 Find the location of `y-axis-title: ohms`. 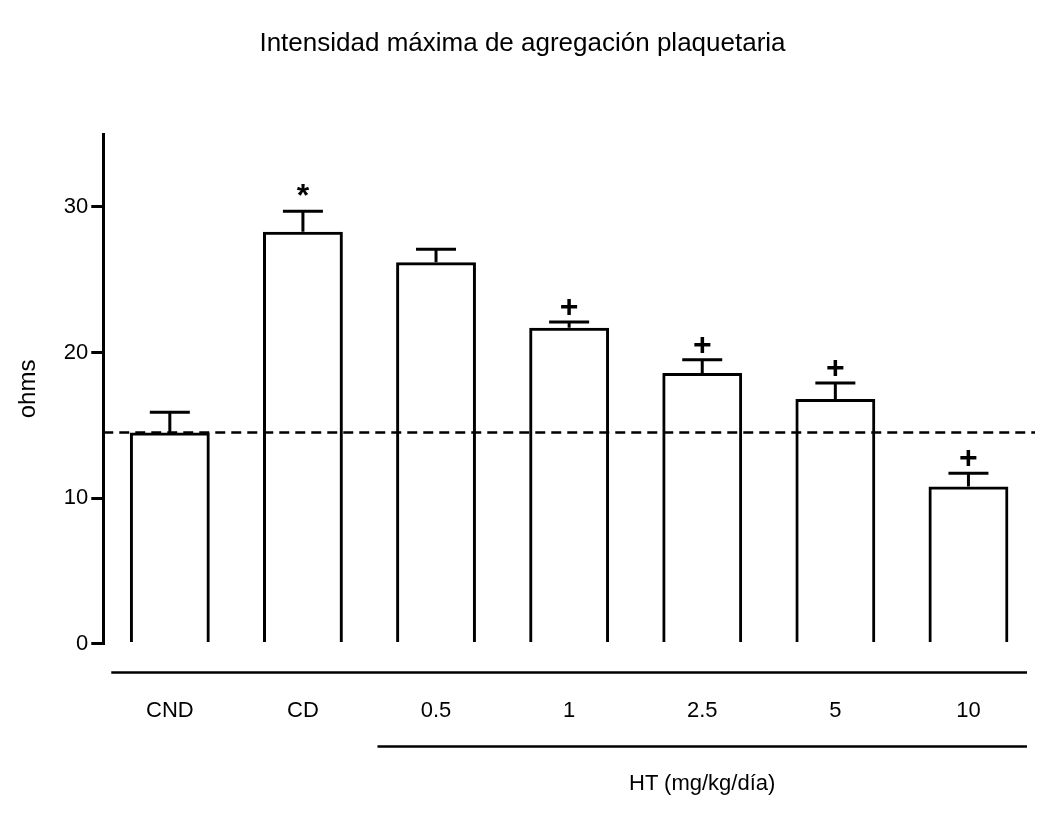

y-axis-title: ohms is located at coordinates (27, 389).